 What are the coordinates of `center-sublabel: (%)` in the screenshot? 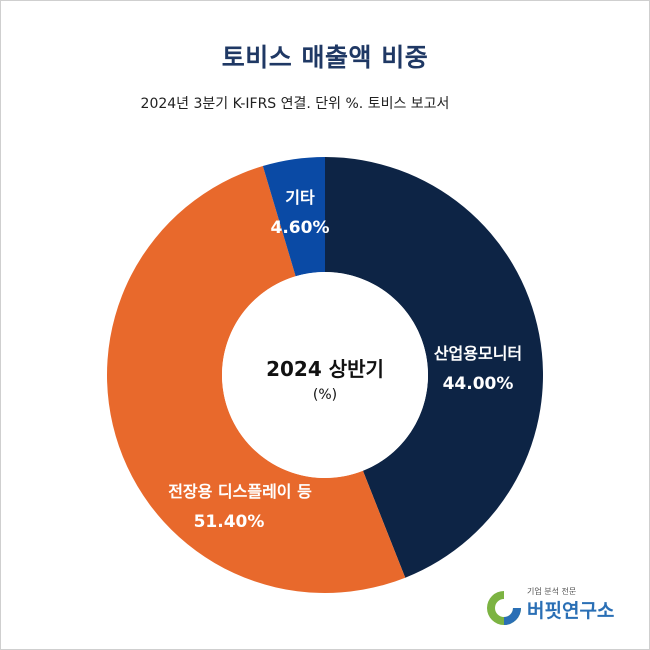 It's located at (325, 395).